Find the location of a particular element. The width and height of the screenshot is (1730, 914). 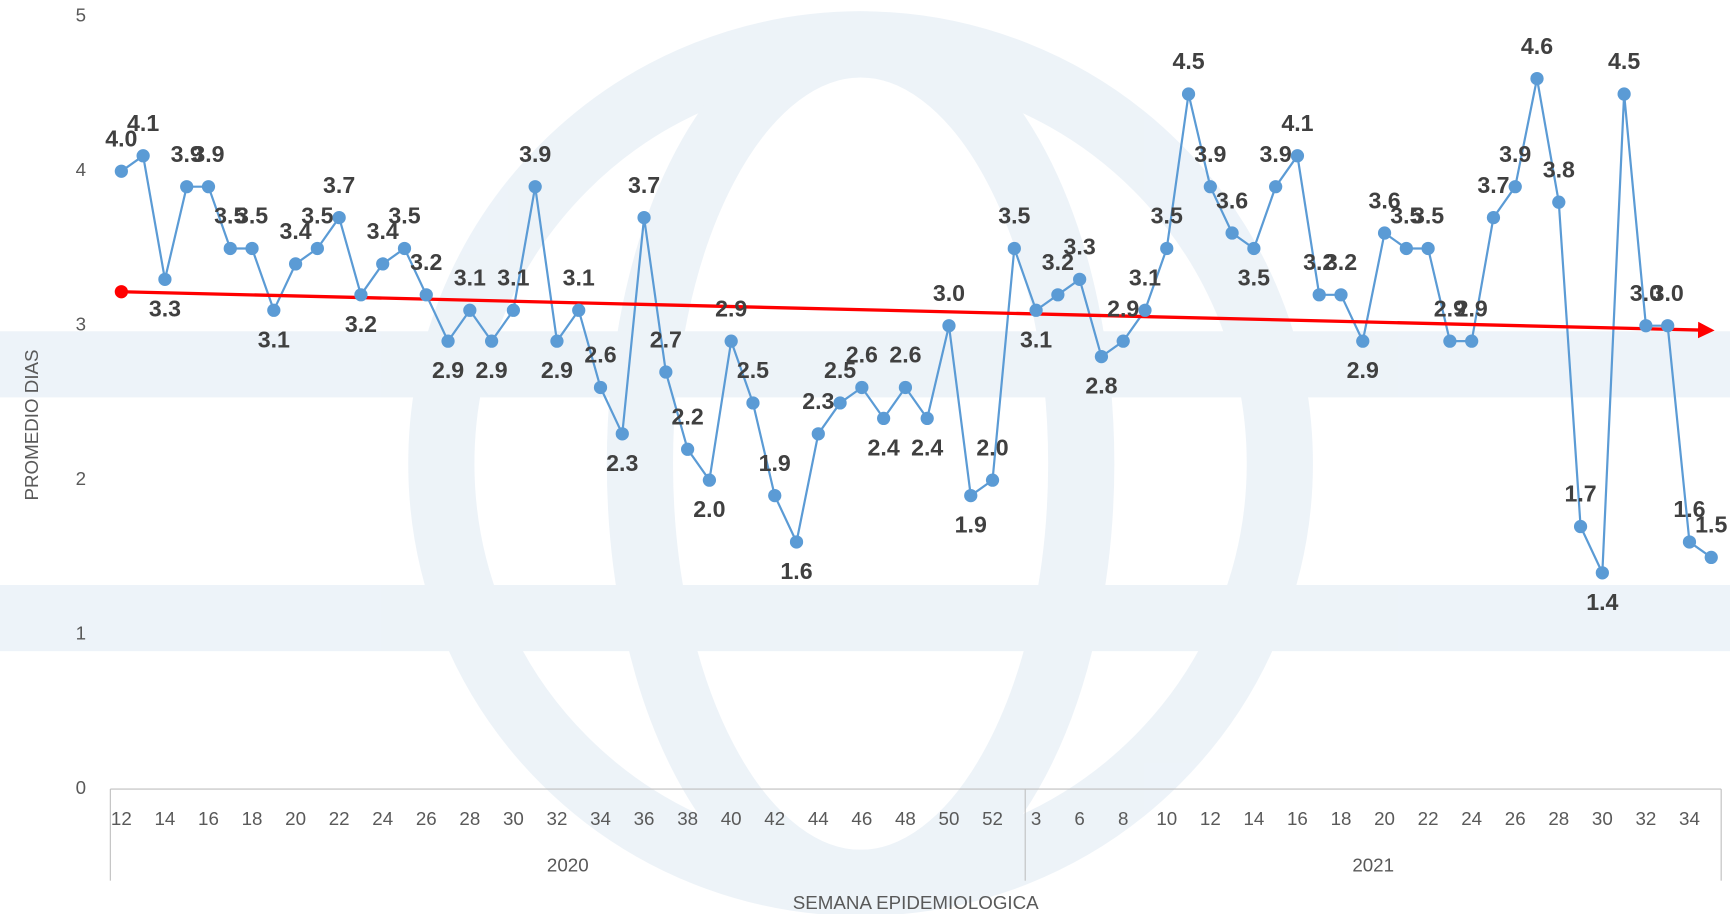

x-tick-label: 3 is located at coordinates (1036, 818).